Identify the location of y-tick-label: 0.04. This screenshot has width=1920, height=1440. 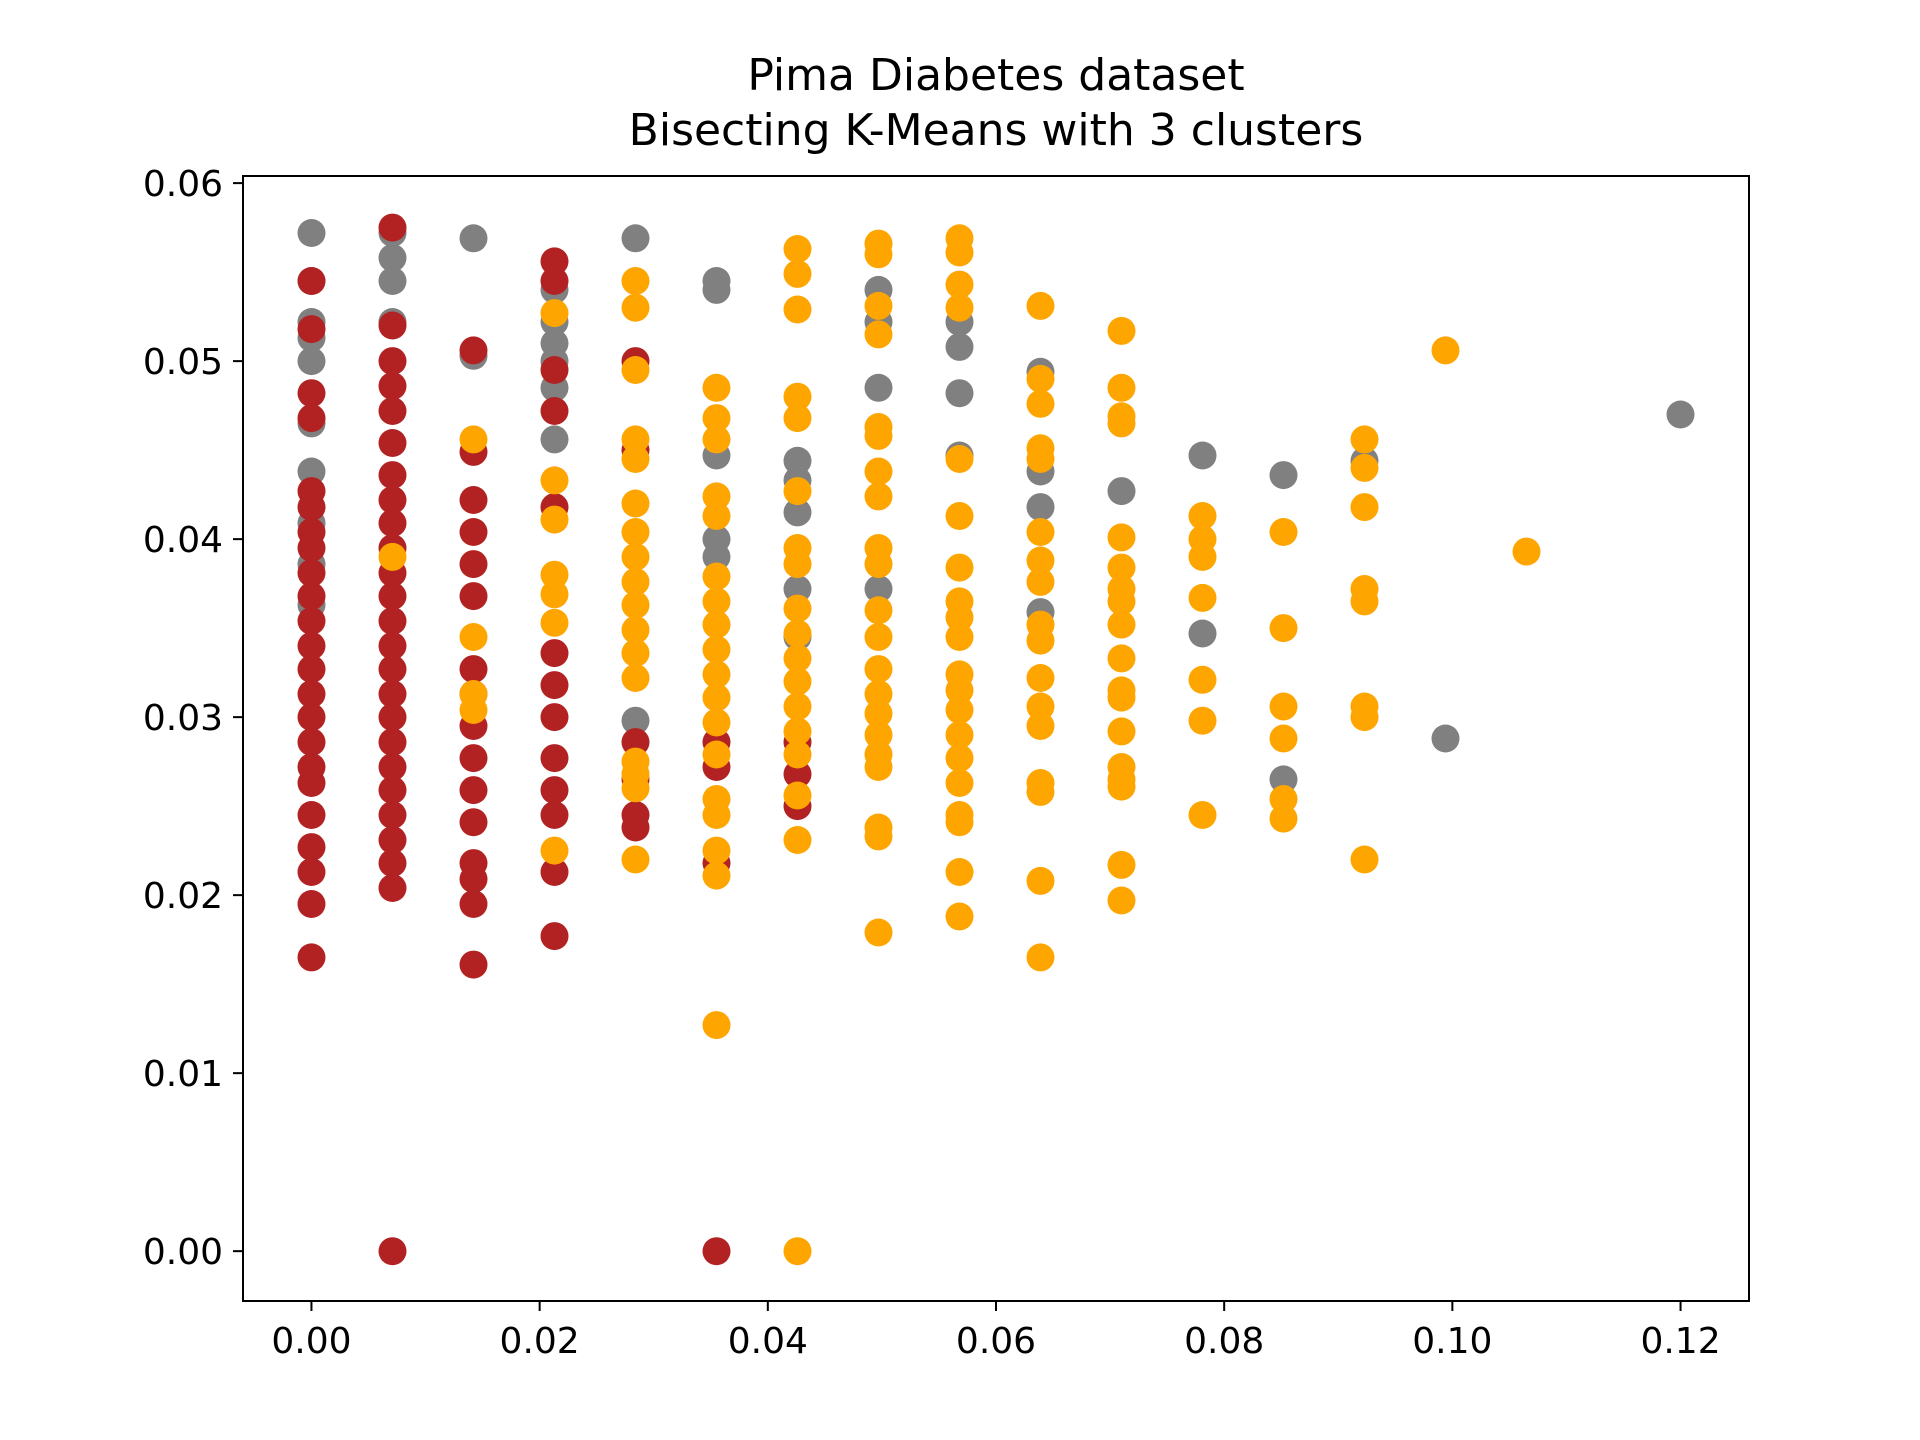
(183, 540).